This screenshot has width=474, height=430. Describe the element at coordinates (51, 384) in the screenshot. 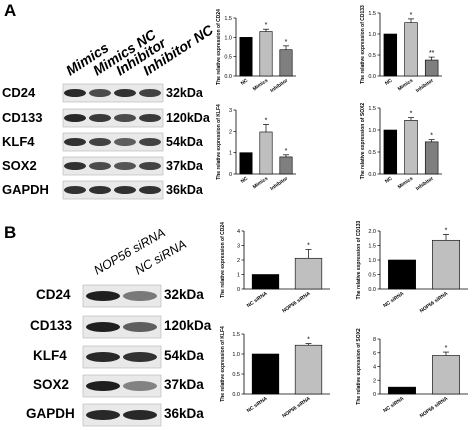

I see `protein-label: SOX2` at that location.